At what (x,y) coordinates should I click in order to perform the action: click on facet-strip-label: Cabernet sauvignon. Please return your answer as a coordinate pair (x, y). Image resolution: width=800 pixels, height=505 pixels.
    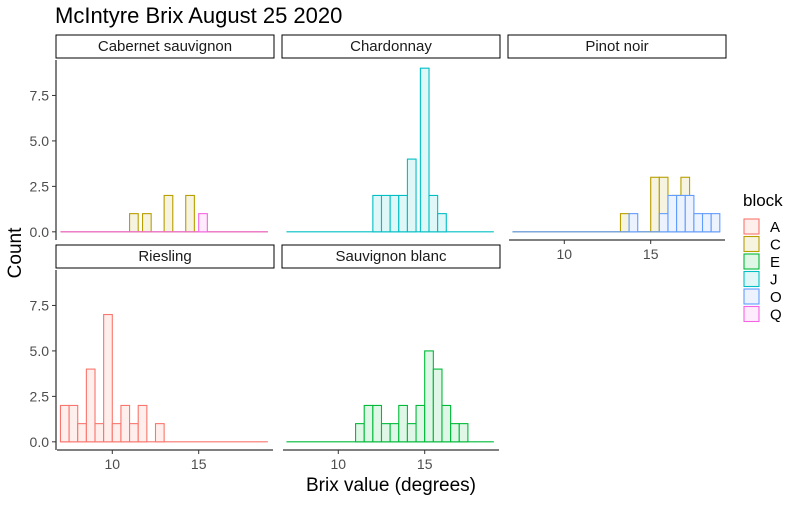
    Looking at the image, I should click on (165, 46).